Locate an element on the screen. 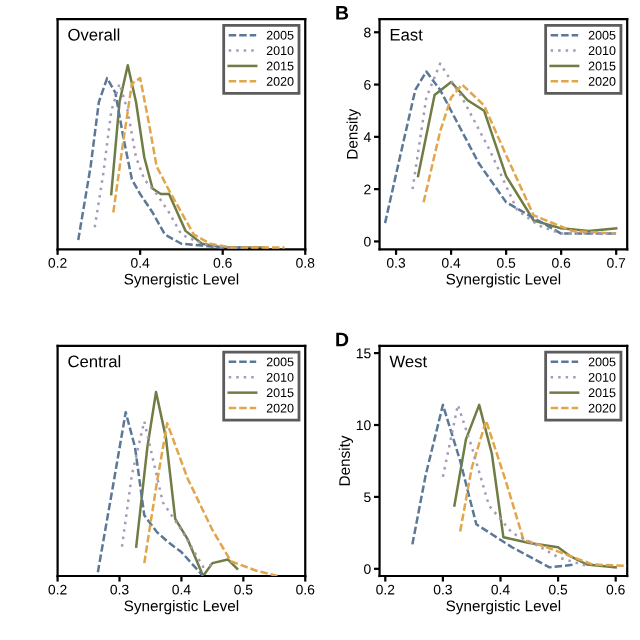 The image size is (640, 640). text: B is located at coordinates (342, 13).